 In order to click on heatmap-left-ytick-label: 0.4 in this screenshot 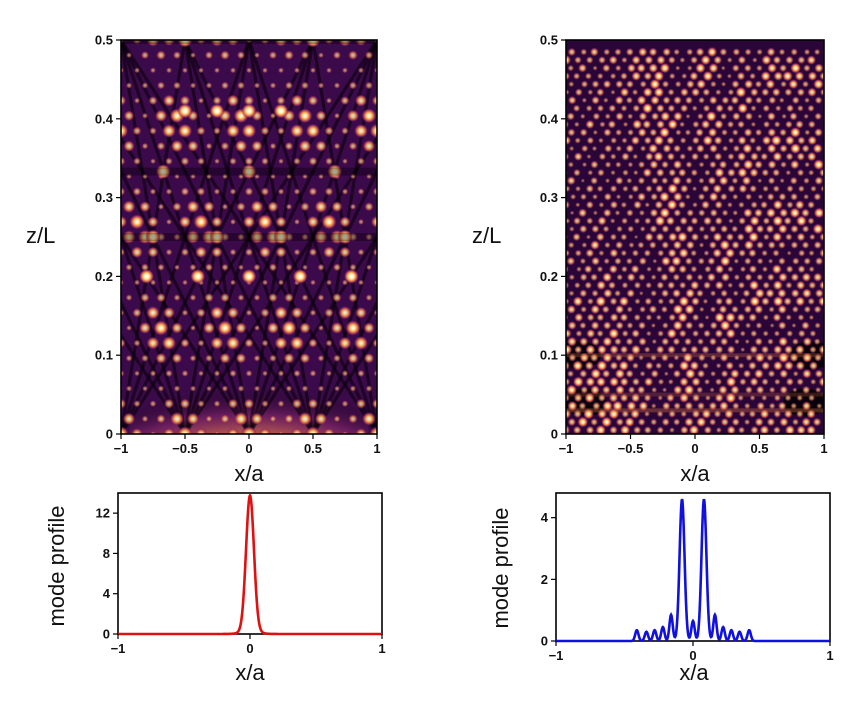, I will do `click(104, 118)`.